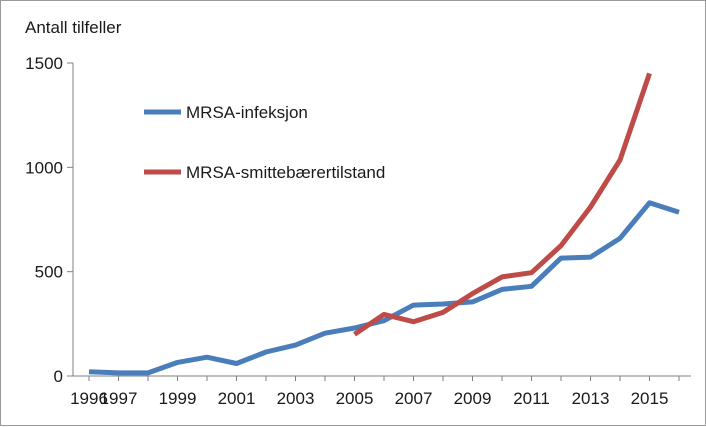  Describe the element at coordinates (247, 112) in the screenshot. I see `legend-label-1: MRSA-infeksjon` at that location.